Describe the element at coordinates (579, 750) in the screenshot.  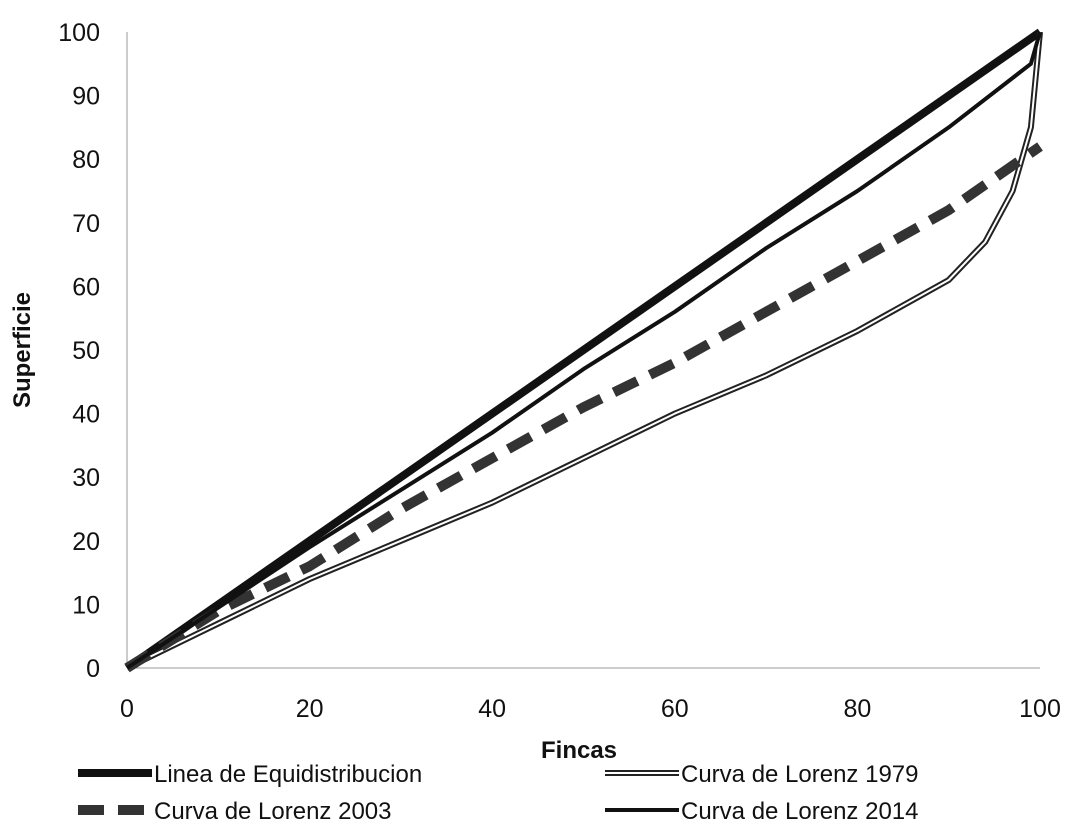
I see `x-axis-label: Fincas` at that location.